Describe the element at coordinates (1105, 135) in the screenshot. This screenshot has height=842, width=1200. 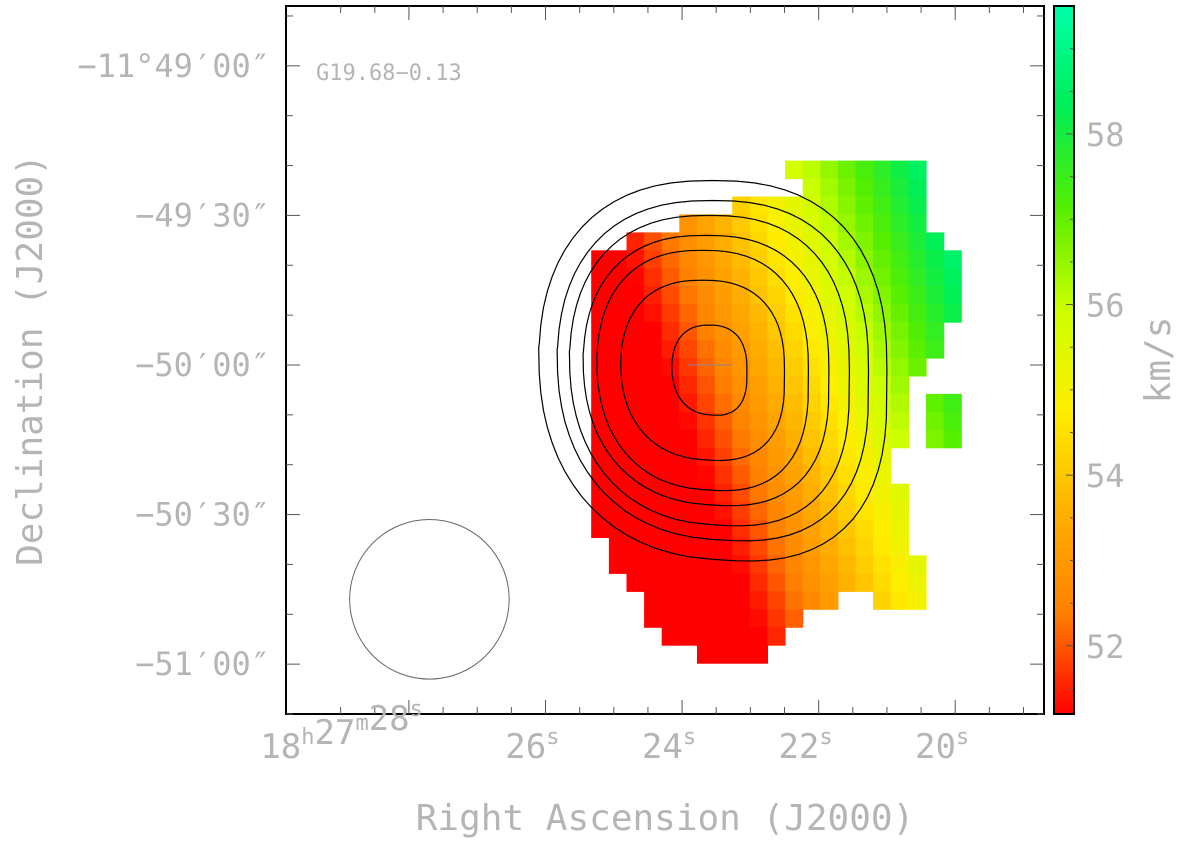
I see `colorbar-tick-label: 58` at that location.